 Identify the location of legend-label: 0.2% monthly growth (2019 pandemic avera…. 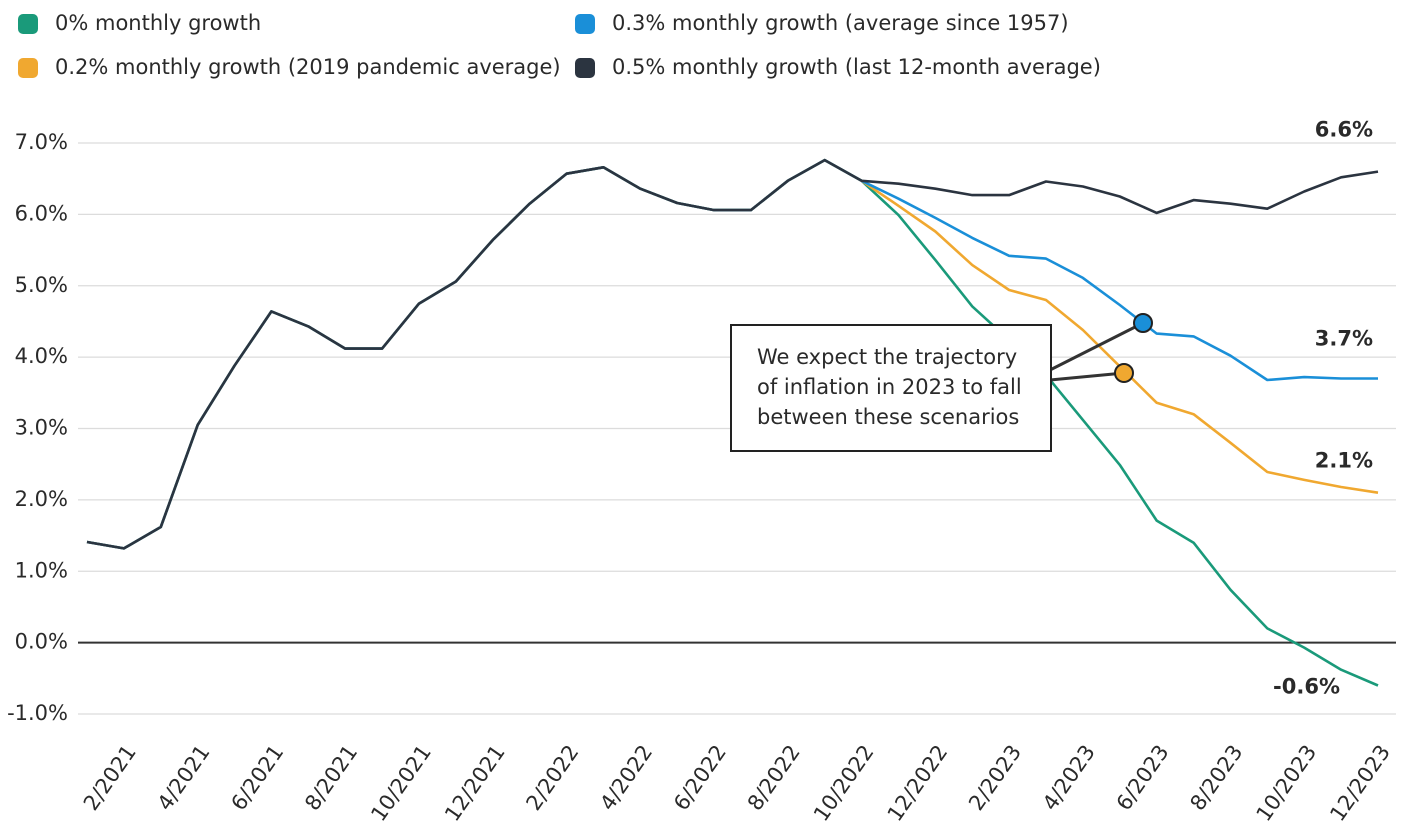
(308, 67).